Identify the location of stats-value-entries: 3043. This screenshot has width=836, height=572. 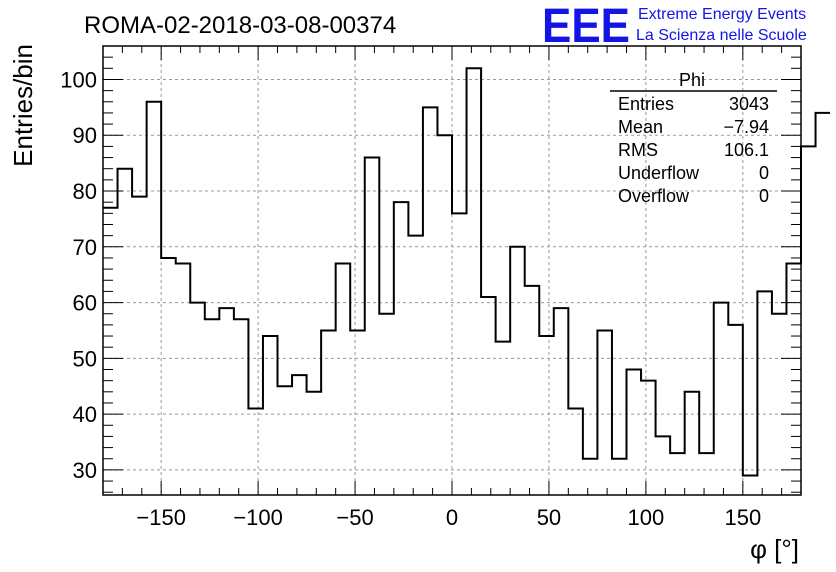
(749, 104).